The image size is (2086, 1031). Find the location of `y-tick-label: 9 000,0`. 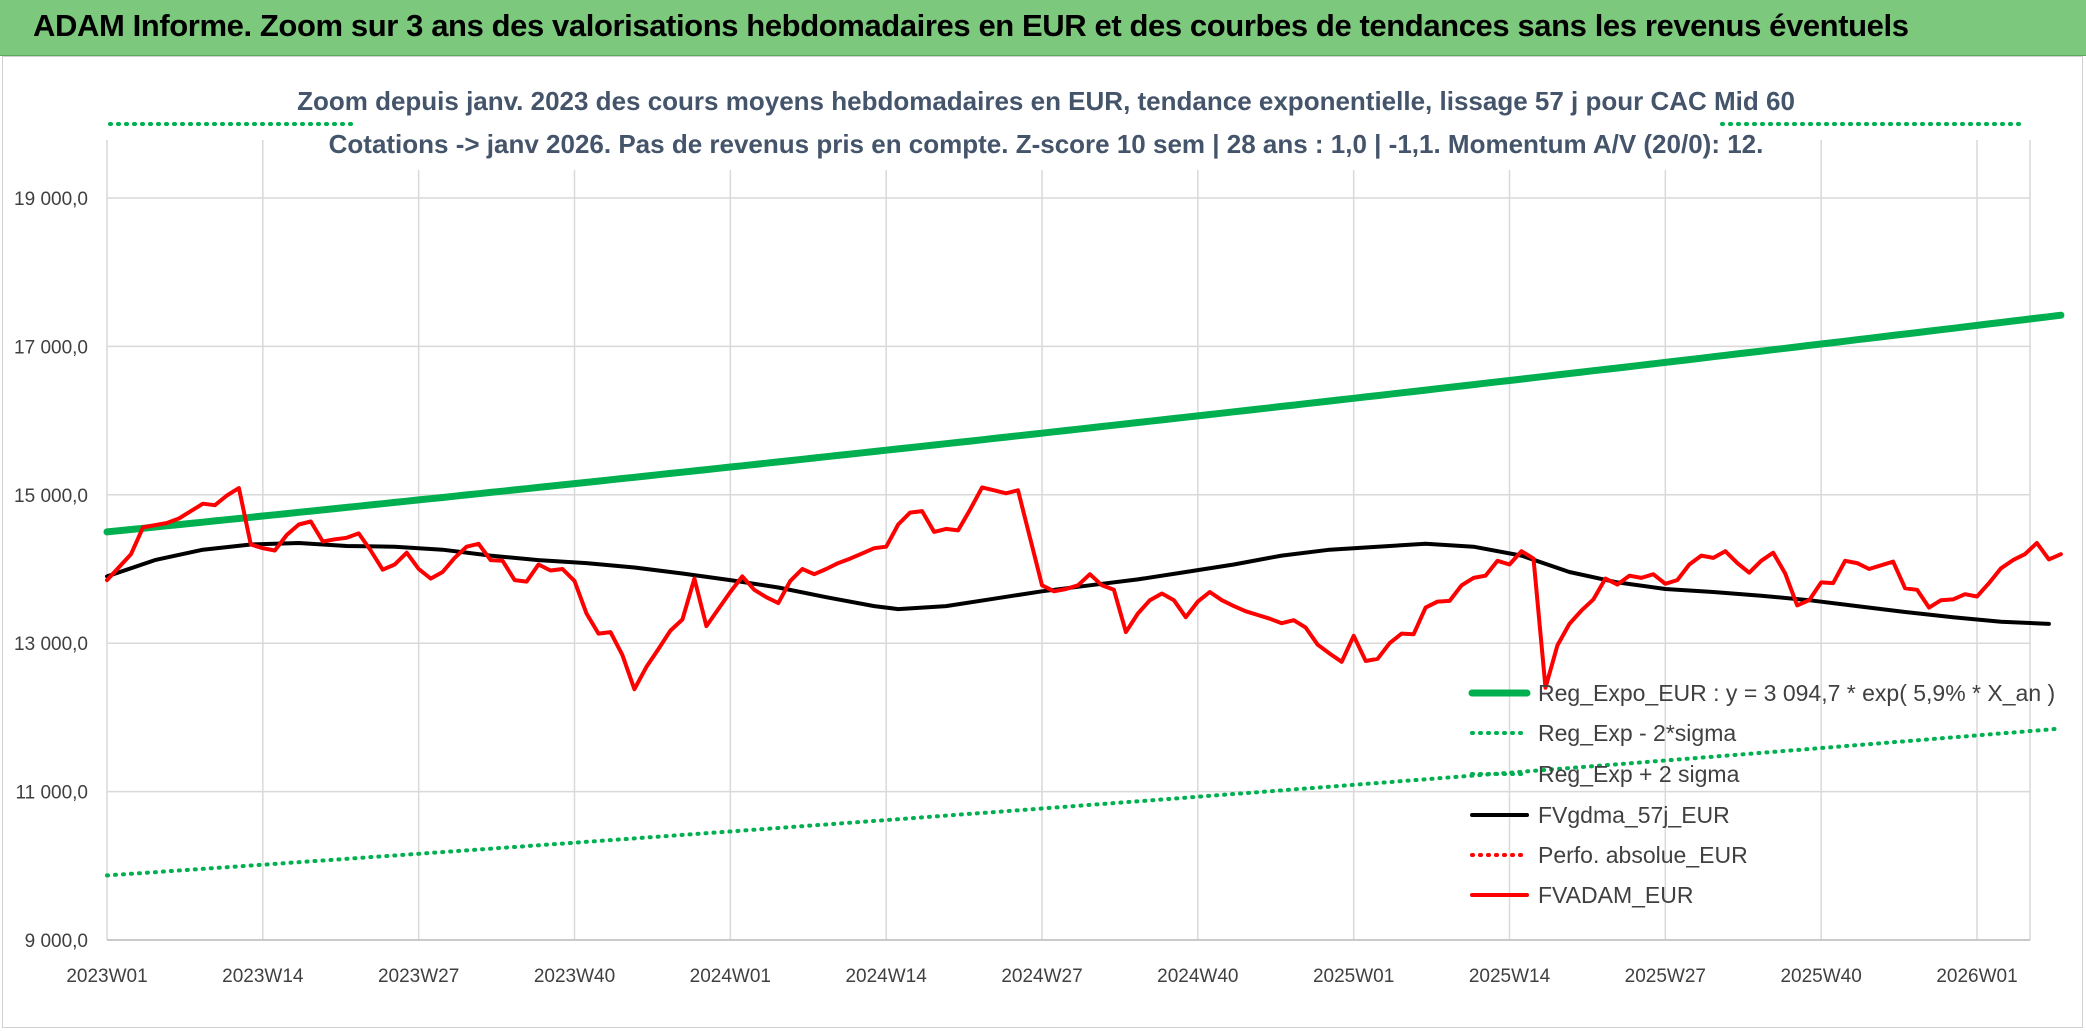

y-tick-label: 9 000,0 is located at coordinates (56, 941).